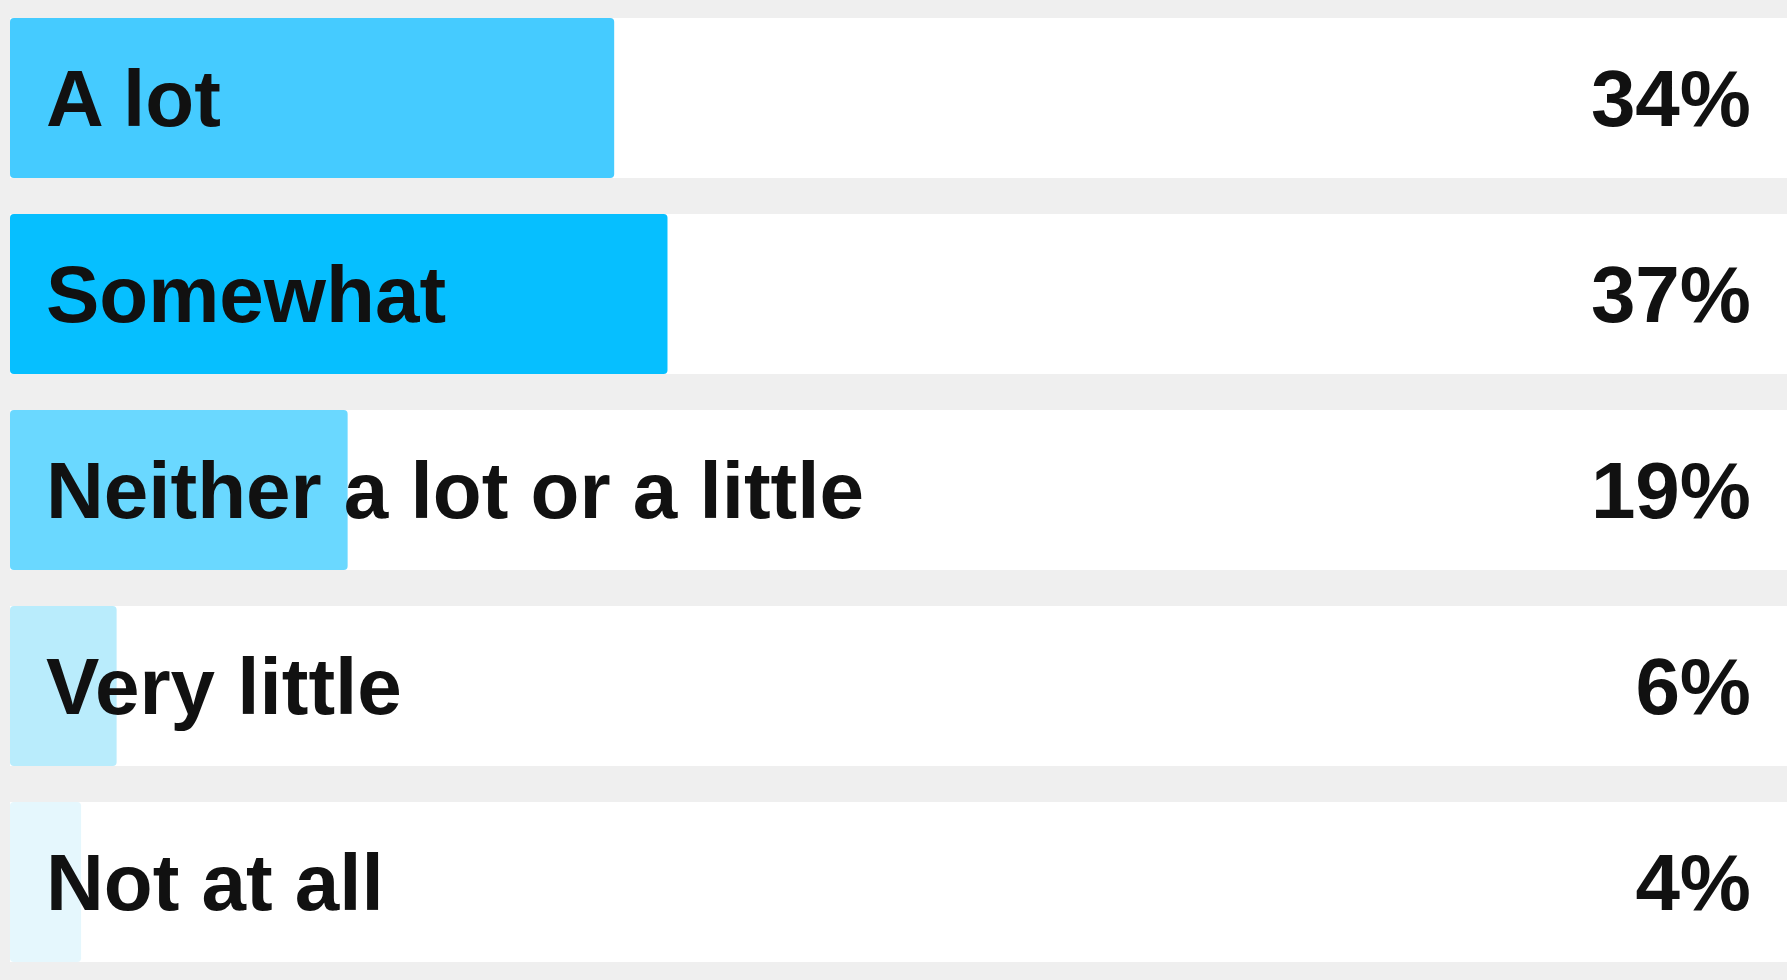  I want to click on data-label: 6%, so click(1693, 686).